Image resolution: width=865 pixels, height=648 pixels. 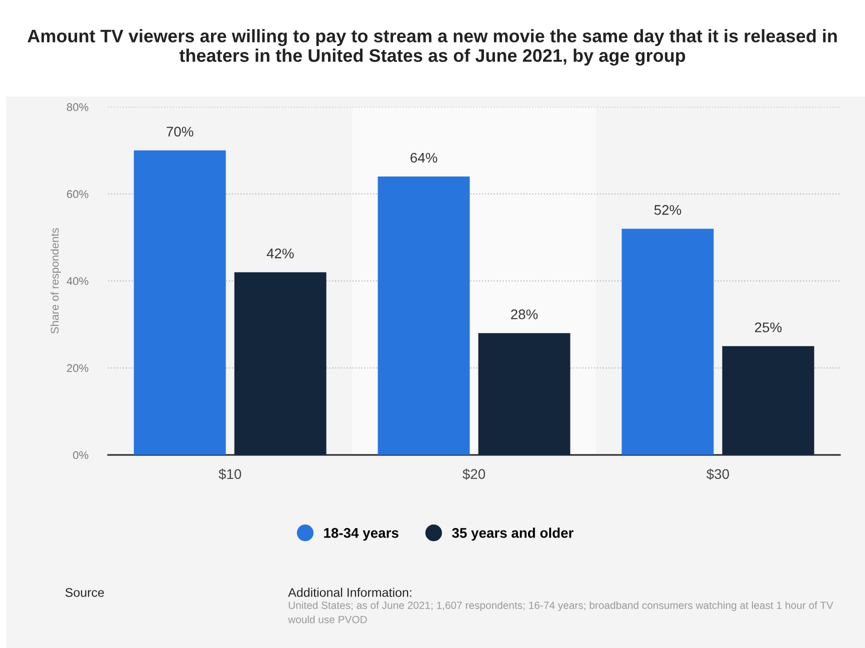 I want to click on y-tick-label: 80%, so click(x=77, y=107).